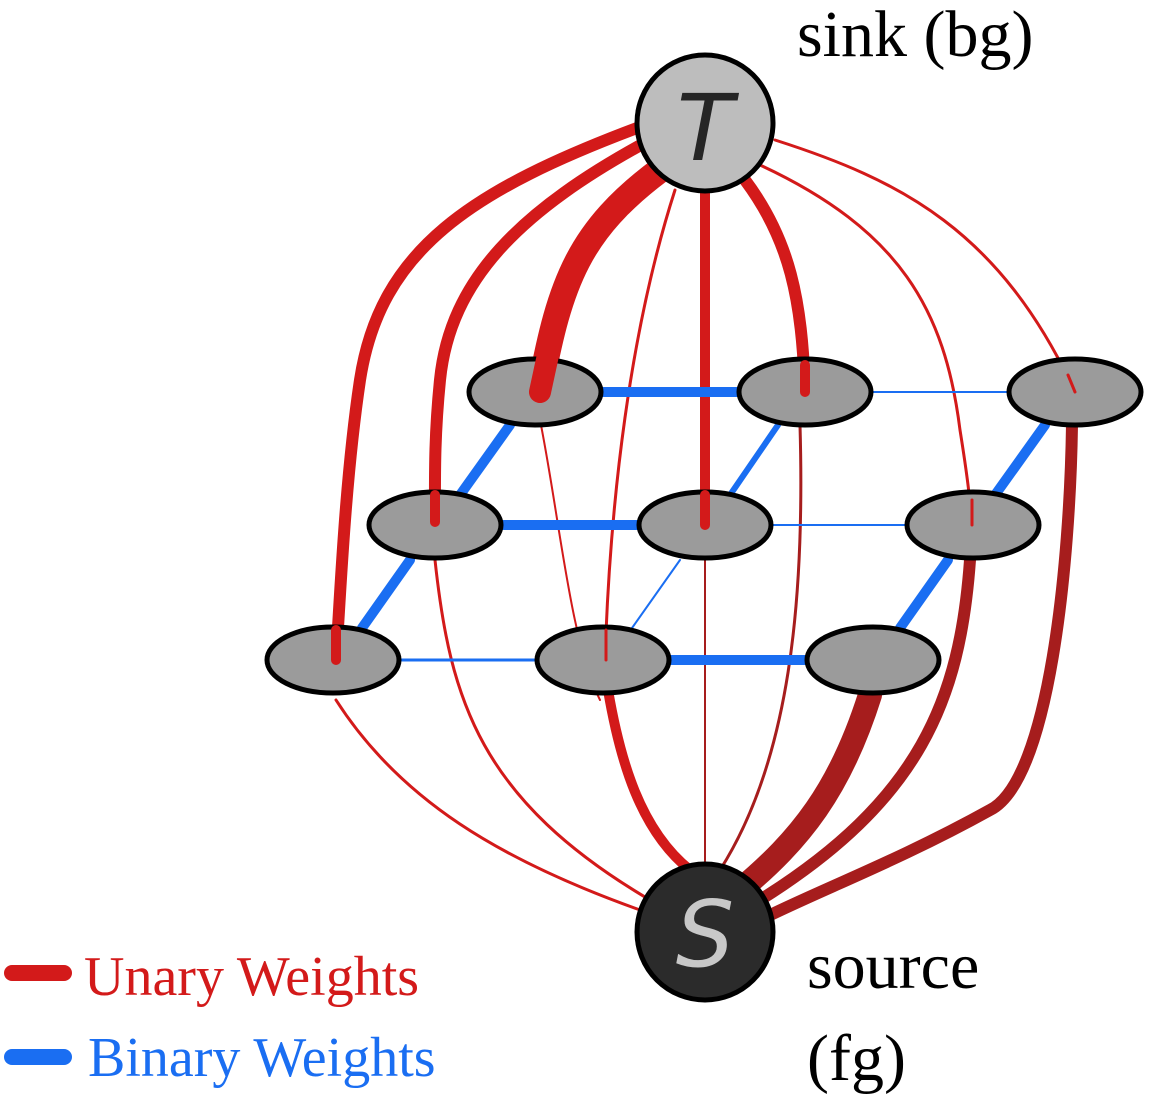  What do you see at coordinates (893, 966) in the screenshot?
I see `source-caption-line1: source` at bounding box center [893, 966].